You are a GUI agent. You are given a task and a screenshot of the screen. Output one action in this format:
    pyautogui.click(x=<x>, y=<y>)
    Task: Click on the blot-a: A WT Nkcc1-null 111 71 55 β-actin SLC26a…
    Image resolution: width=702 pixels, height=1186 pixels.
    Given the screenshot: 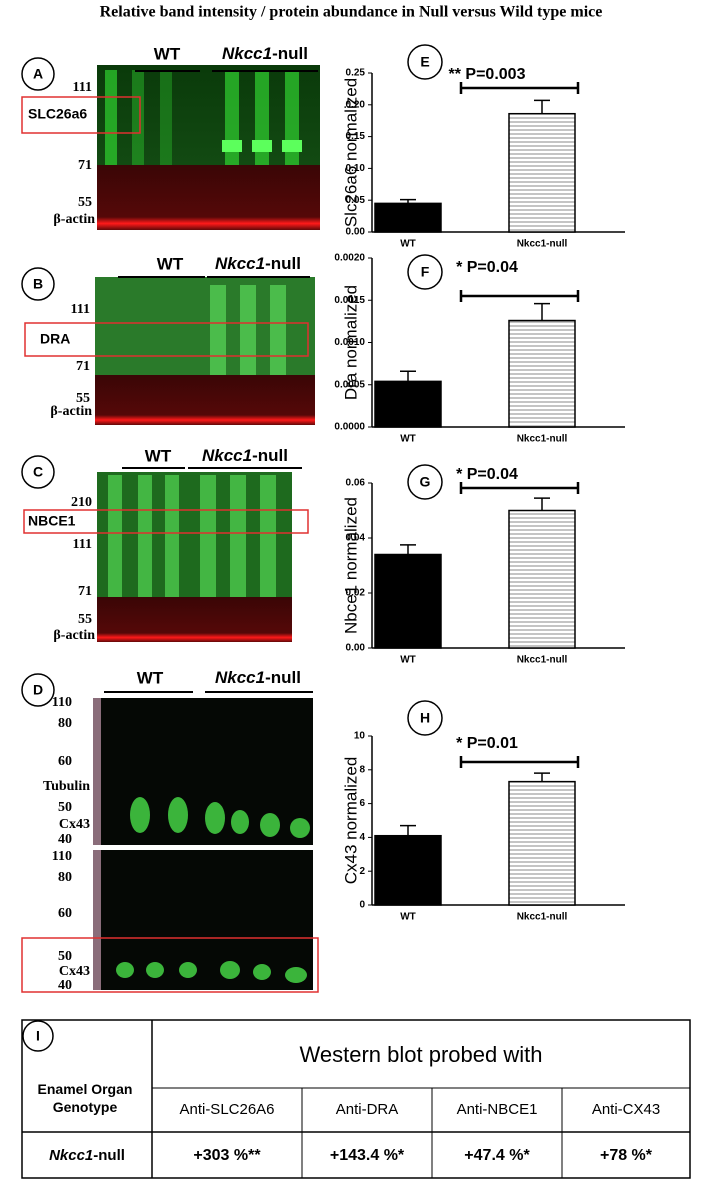 What is the action you would take?
    pyautogui.click(x=170, y=137)
    